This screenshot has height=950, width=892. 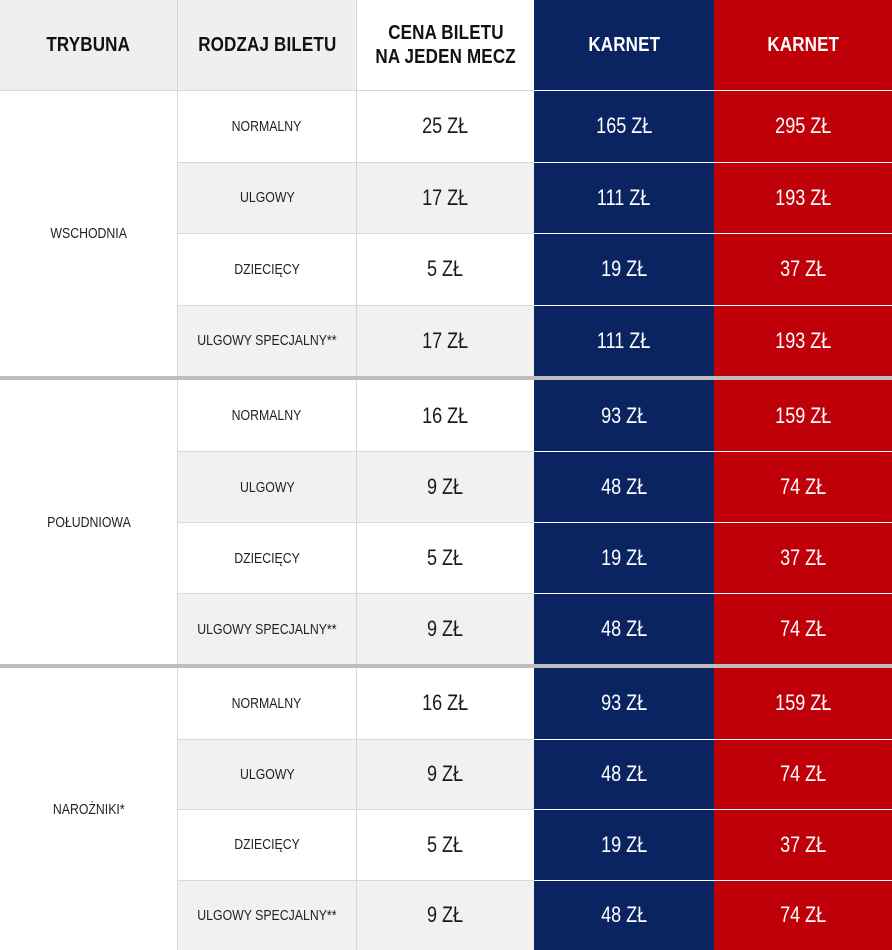 I want to click on karnet-blue-cell: 111 ZŁ, so click(x=624, y=198).